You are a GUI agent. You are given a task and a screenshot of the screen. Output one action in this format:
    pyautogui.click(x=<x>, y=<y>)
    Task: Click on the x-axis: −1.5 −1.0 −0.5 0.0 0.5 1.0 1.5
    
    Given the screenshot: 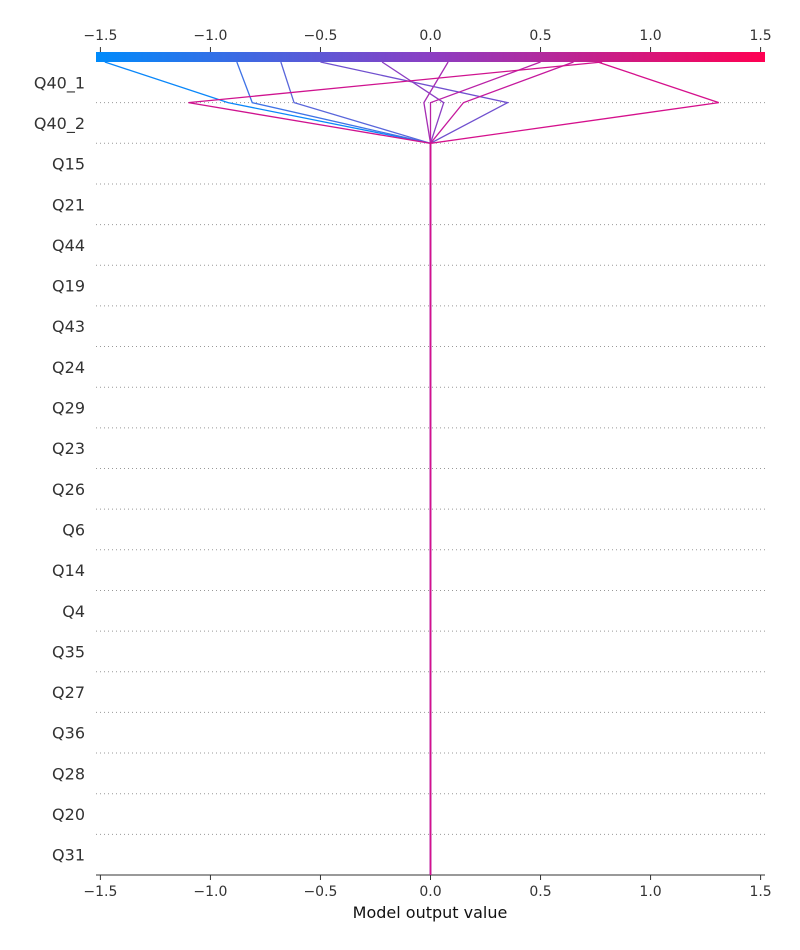 What is the action you would take?
    pyautogui.click(x=427, y=887)
    